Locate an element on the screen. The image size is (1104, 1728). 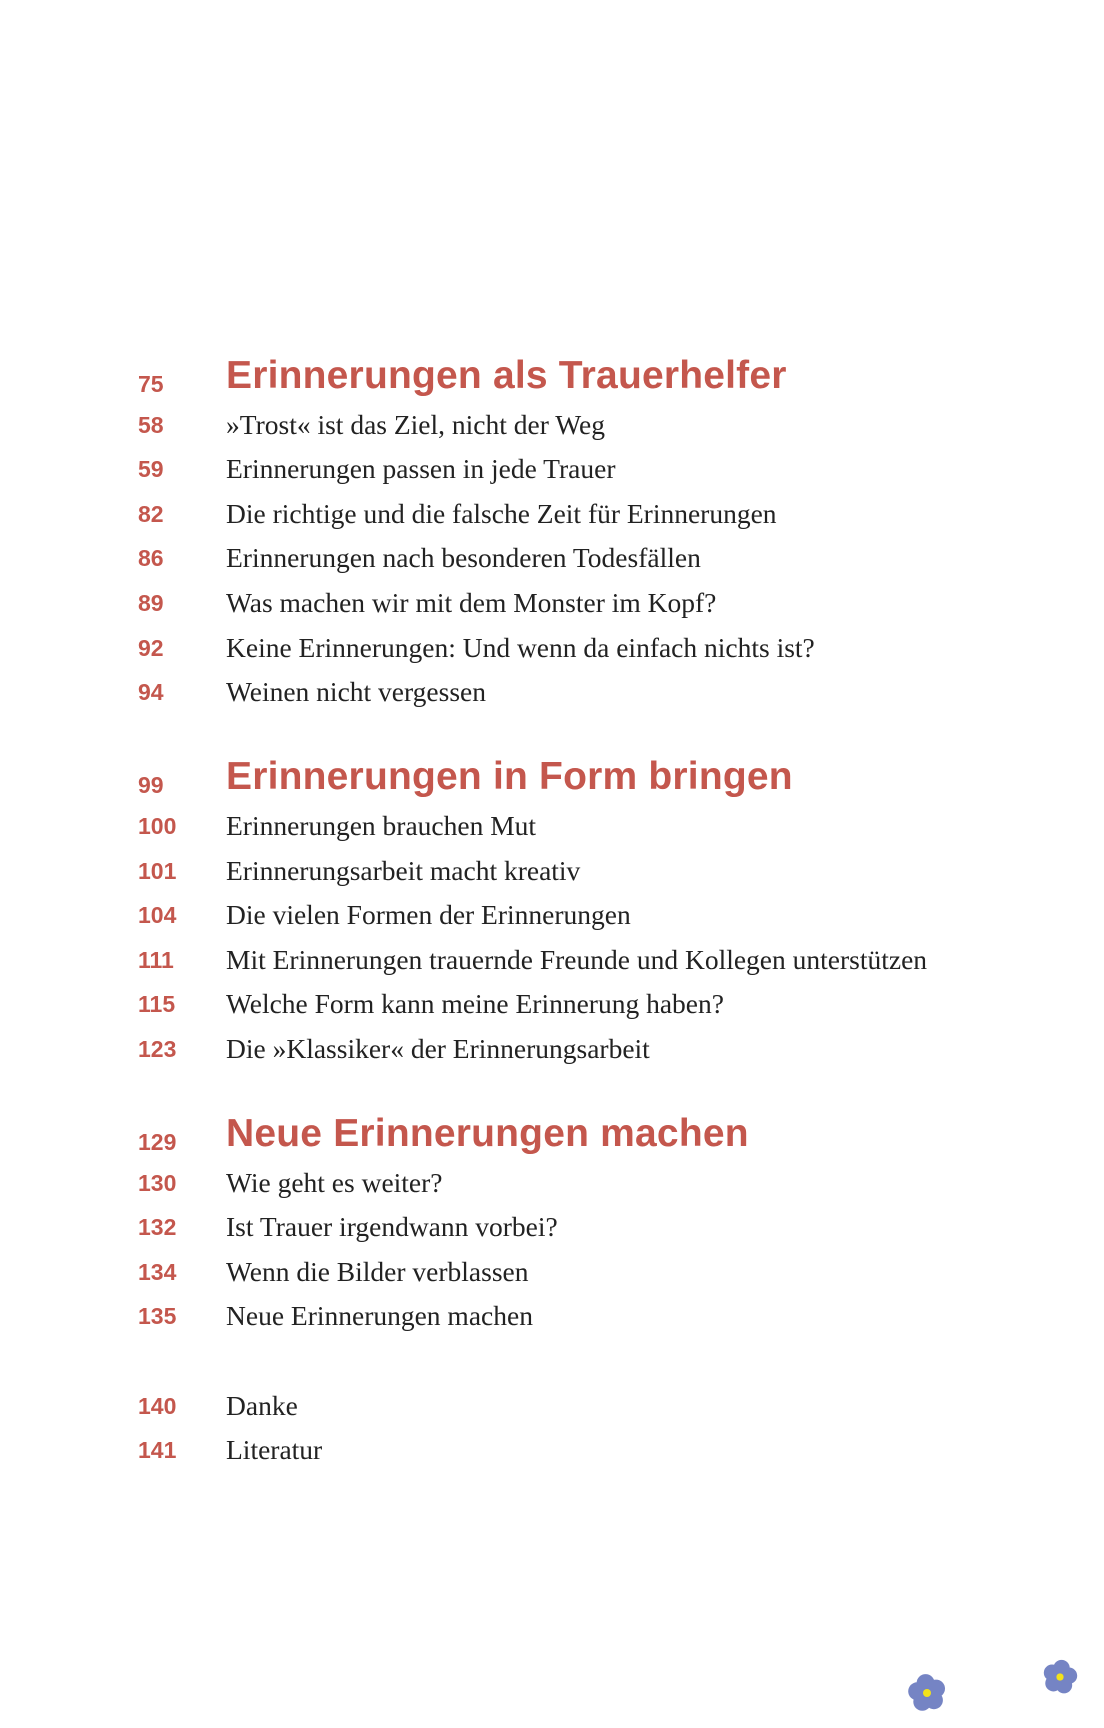
page-number: 101 is located at coordinates (157, 870).